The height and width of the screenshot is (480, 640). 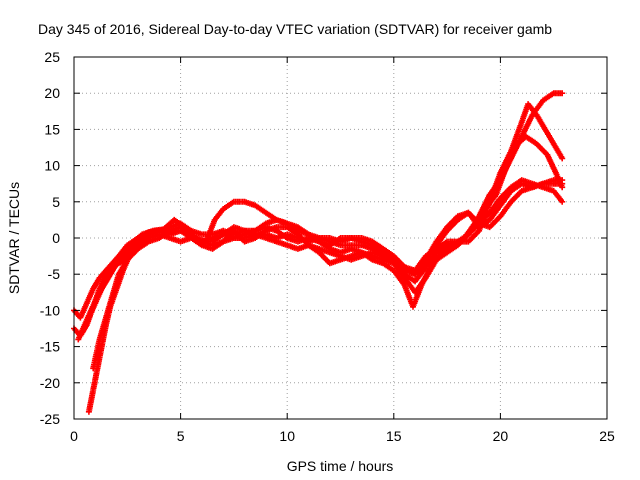 What do you see at coordinates (50, 310) in the screenshot?
I see `y-tick-label: -10` at bounding box center [50, 310].